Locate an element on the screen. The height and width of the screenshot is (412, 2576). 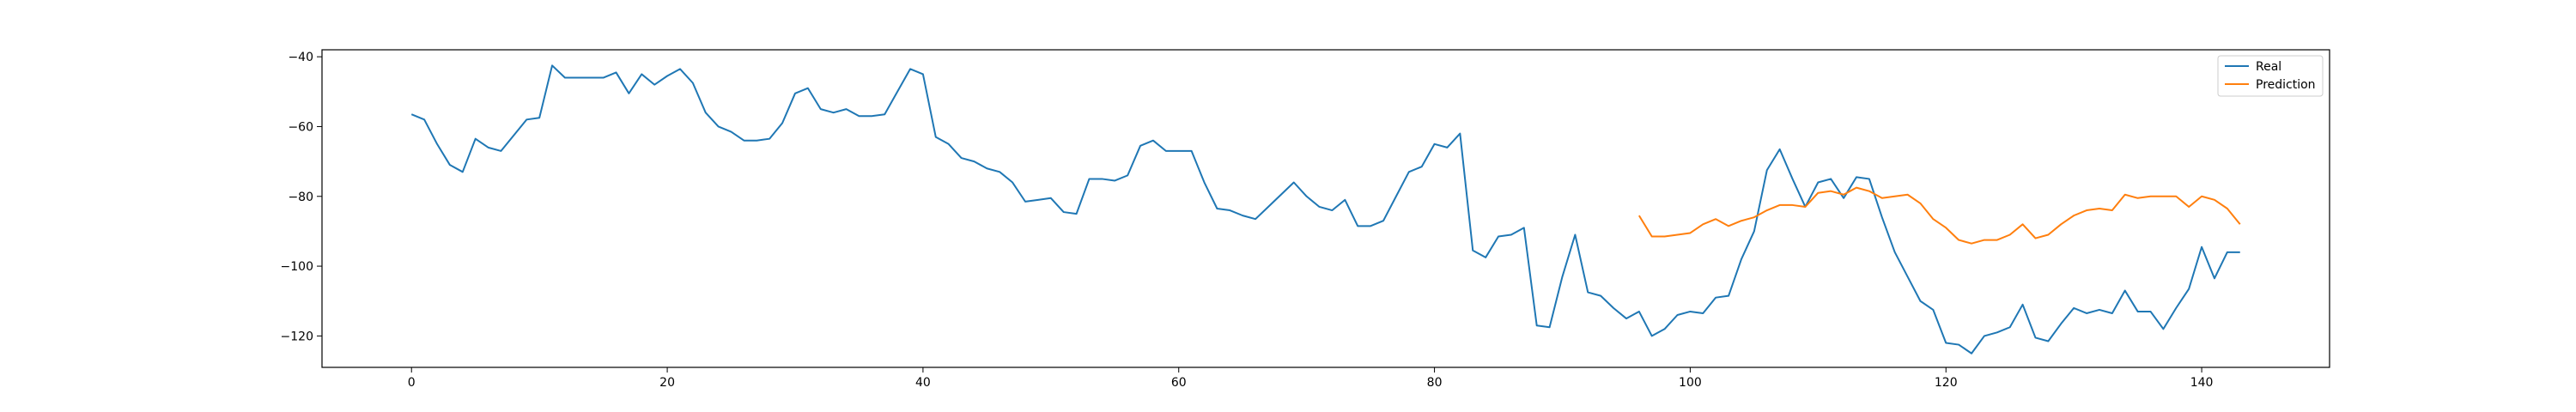
y-tick-label: −80 is located at coordinates (301, 197).